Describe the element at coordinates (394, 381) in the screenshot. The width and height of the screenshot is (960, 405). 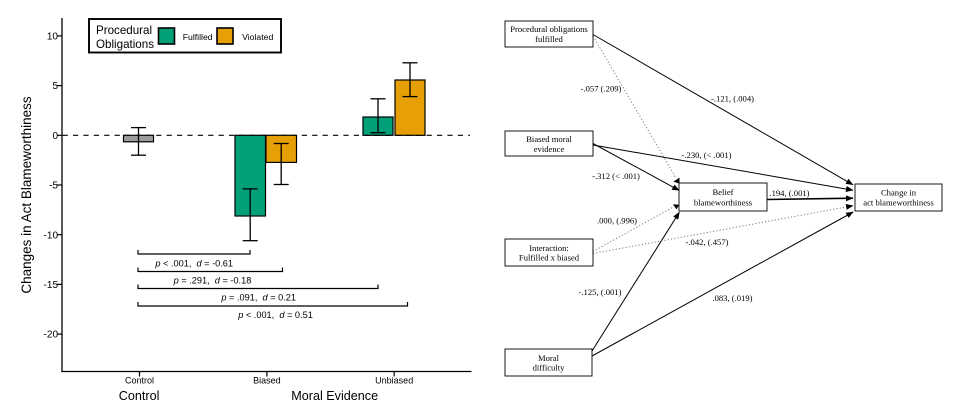
I see `svg-text: Unbiased` at that location.